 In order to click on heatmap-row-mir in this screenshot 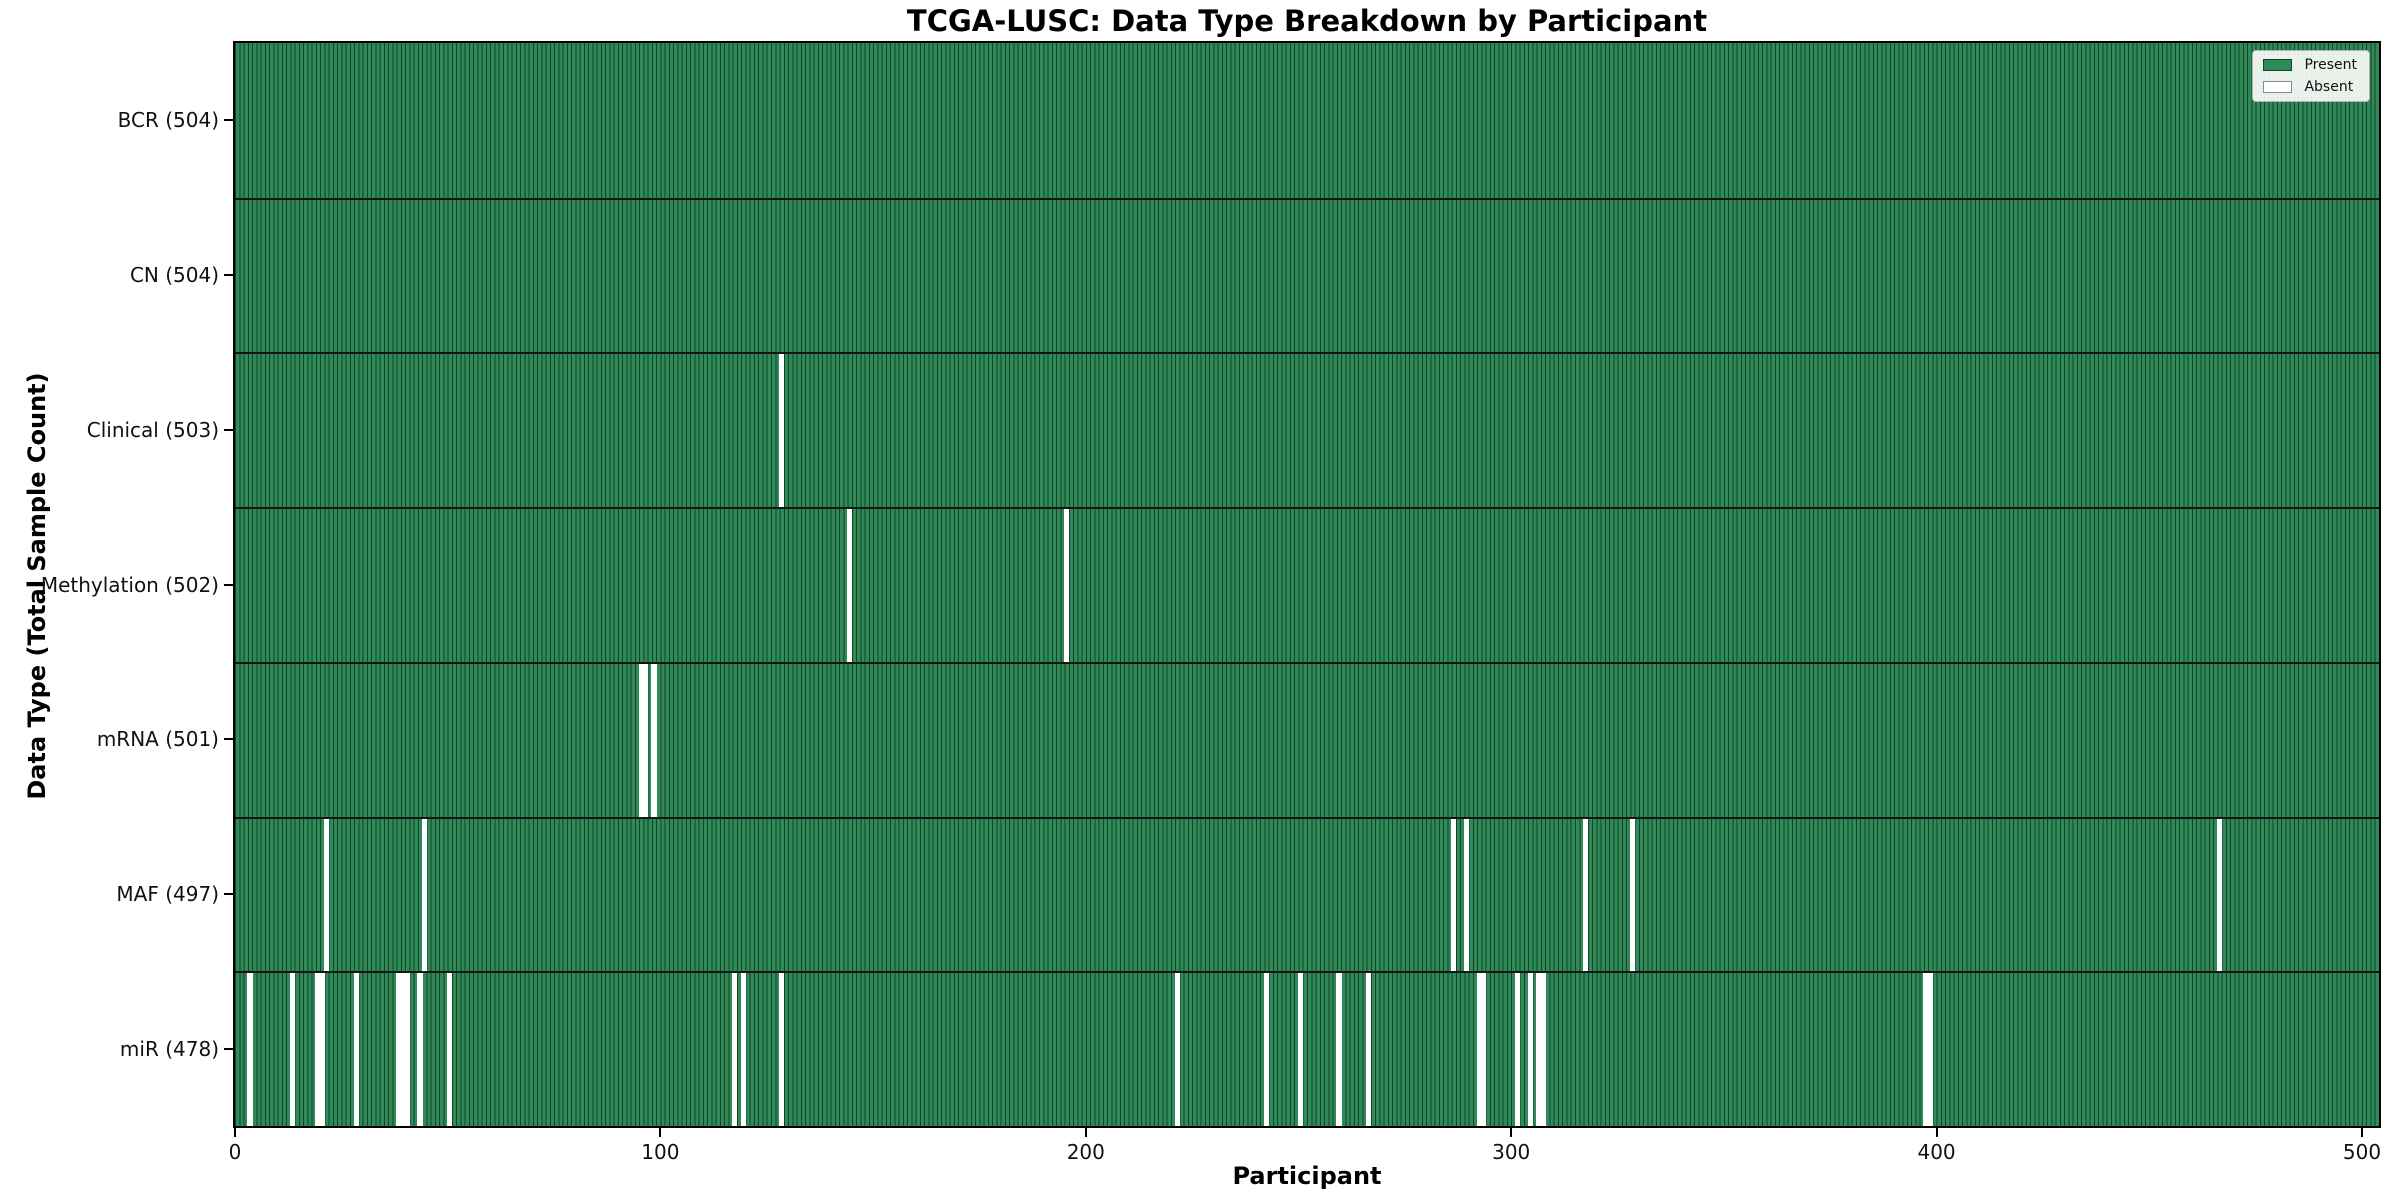, I will do `click(1307, 1048)`.